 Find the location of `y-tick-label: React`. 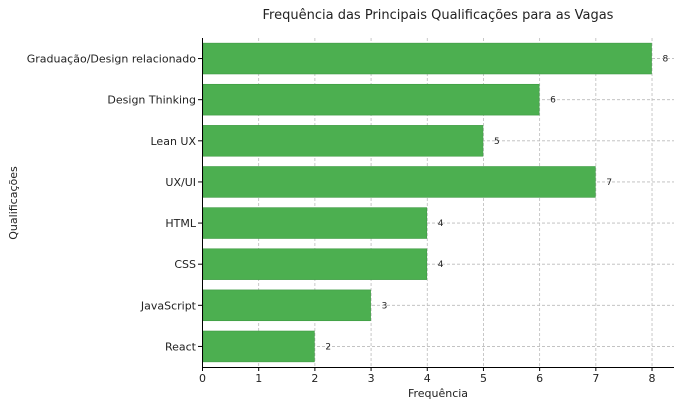

y-tick-label: React is located at coordinates (181, 346).